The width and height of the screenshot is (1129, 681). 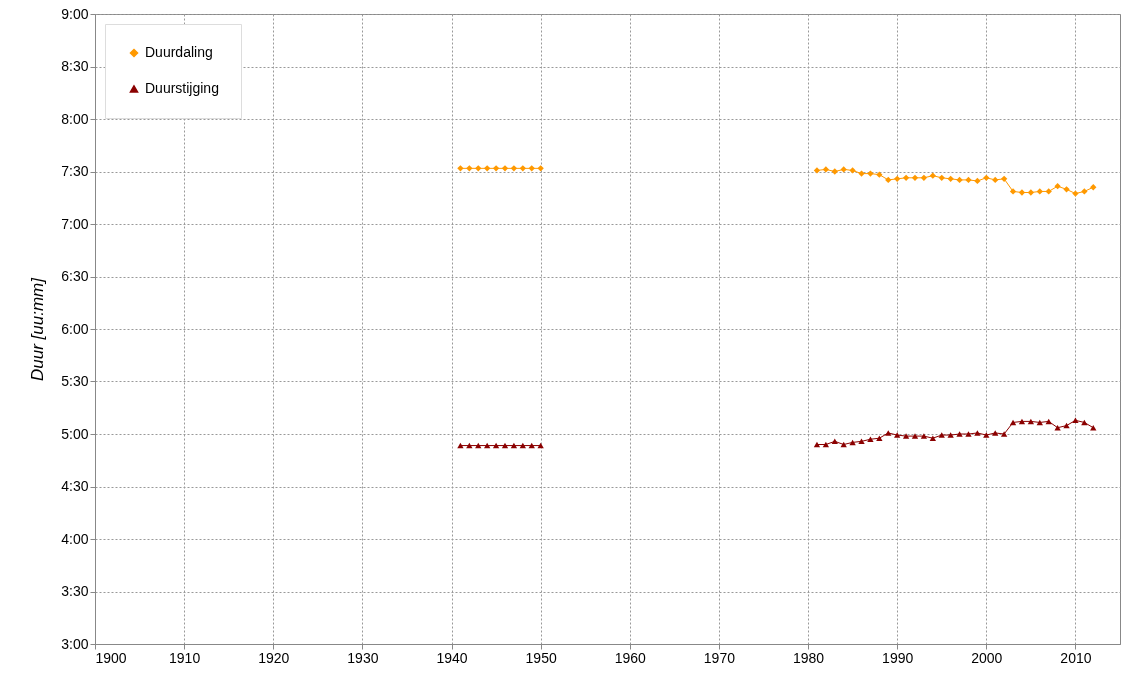 I want to click on x-tick-label: 1990, so click(x=898, y=657).